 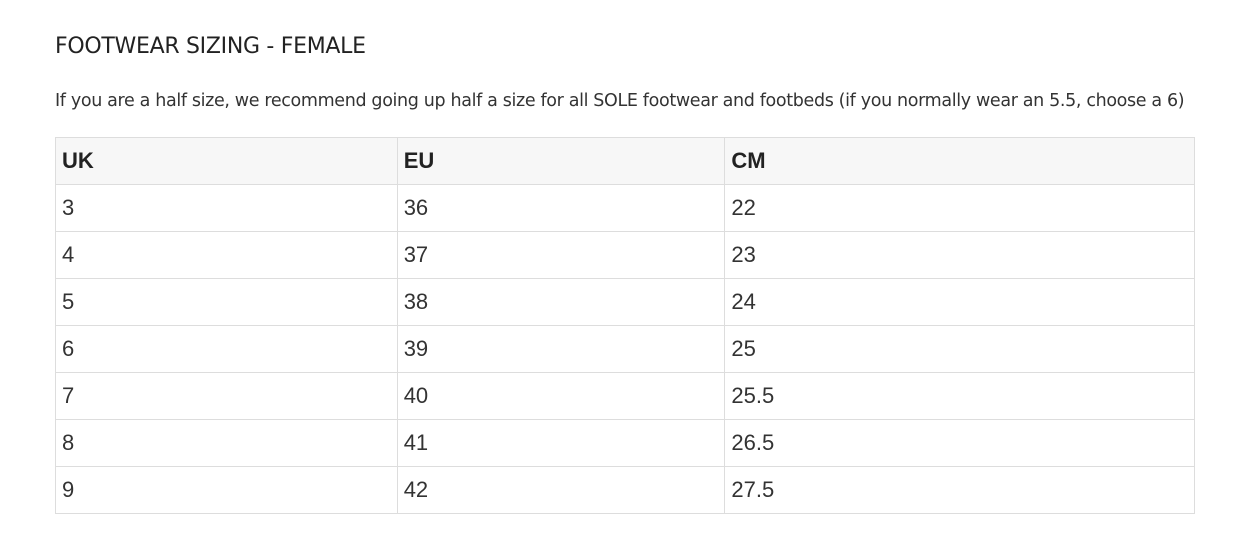 I want to click on cell-cm: 27.5, so click(x=959, y=490).